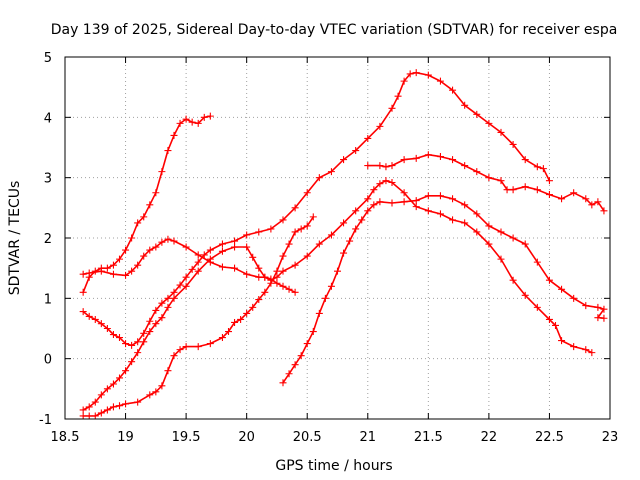 The image size is (640, 480). Describe the element at coordinates (147, 204) in the screenshot. I see `series-line` at that location.